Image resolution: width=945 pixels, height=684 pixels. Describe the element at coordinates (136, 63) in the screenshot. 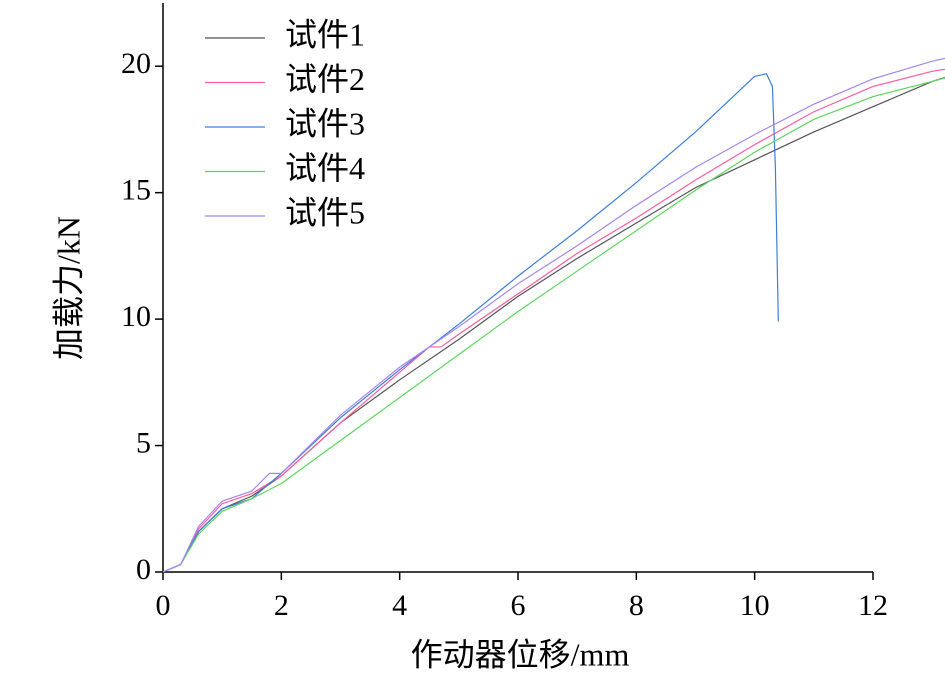

I see `y-tick-label: 20` at that location.